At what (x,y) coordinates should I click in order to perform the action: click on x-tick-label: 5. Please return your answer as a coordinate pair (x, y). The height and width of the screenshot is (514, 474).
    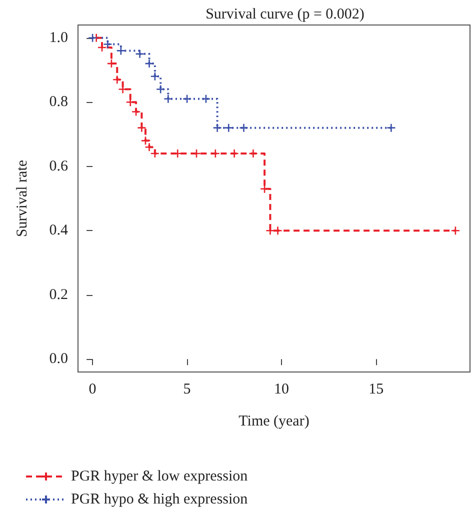
    Looking at the image, I should click on (187, 390).